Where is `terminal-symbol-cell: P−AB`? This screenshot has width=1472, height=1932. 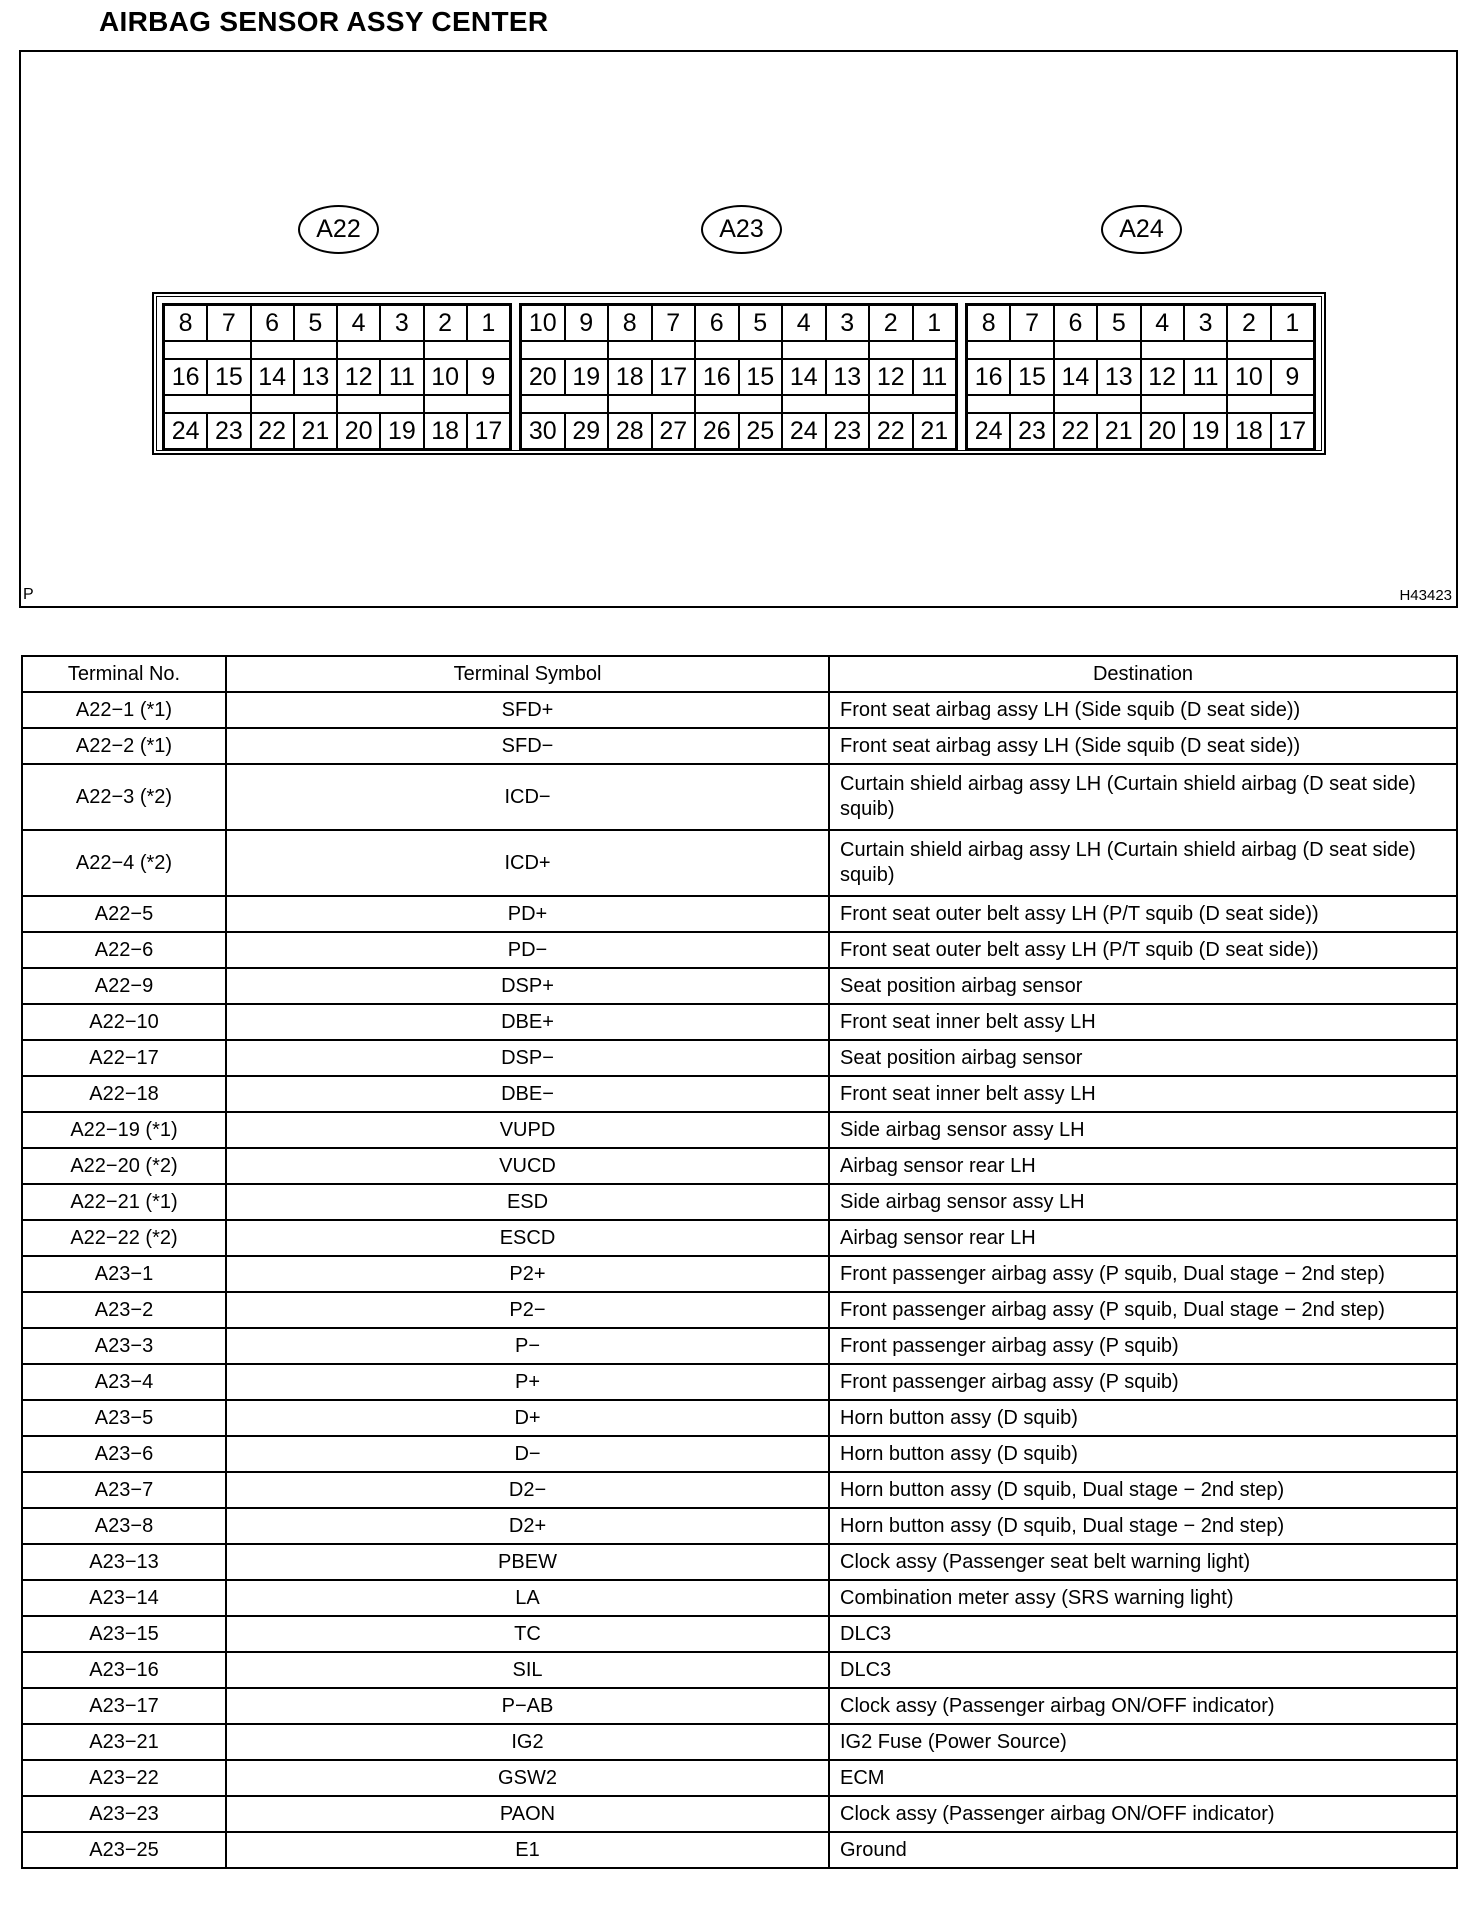
terminal-symbol-cell: P−AB is located at coordinates (527, 1706).